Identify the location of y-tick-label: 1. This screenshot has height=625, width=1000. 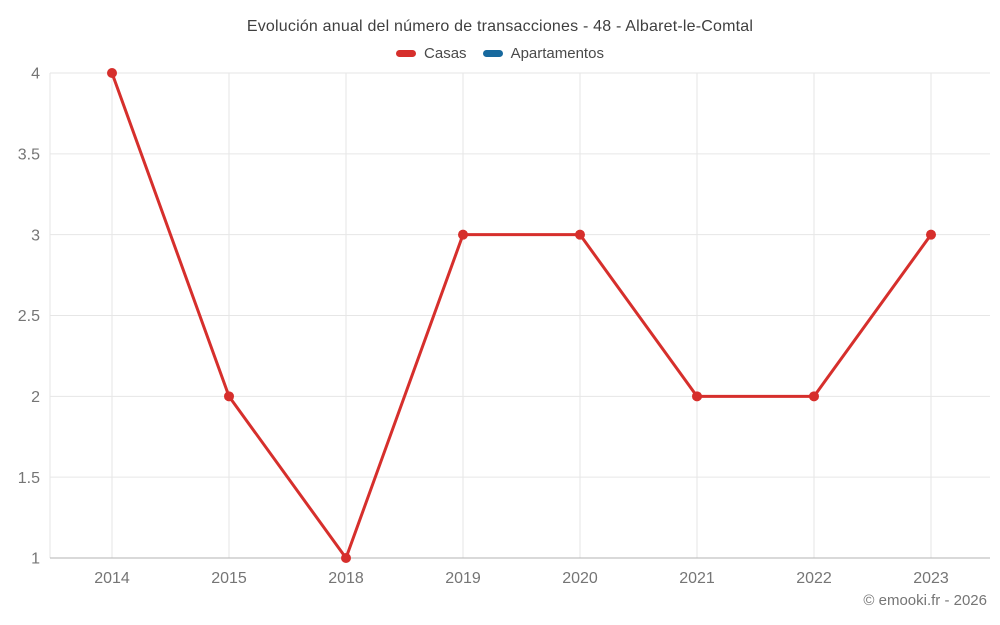
(35, 559).